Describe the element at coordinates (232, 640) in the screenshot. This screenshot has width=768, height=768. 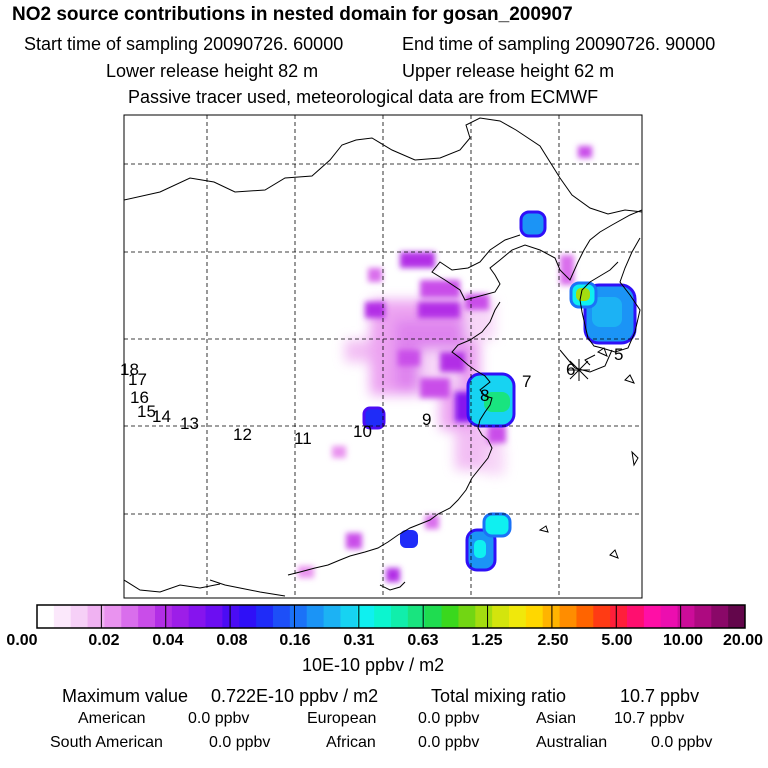
I see `colorbar-tick: 0.08` at that location.